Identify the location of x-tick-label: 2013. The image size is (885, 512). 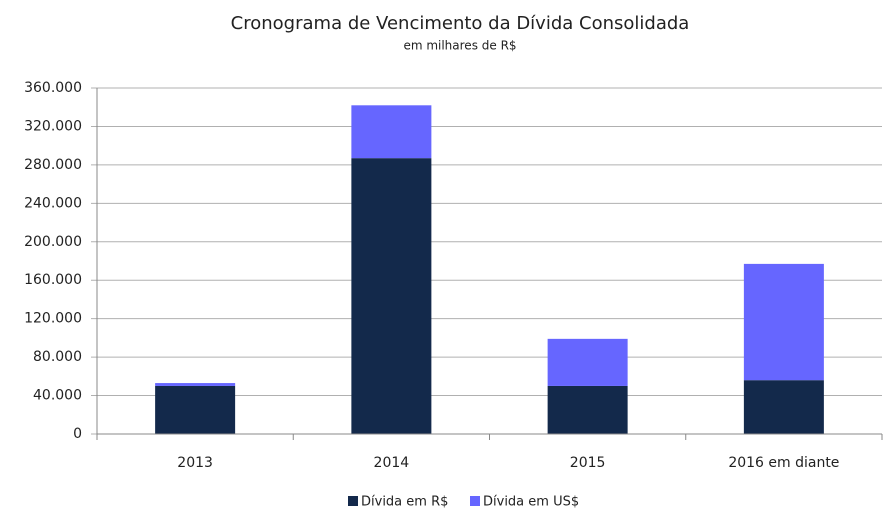
(195, 463).